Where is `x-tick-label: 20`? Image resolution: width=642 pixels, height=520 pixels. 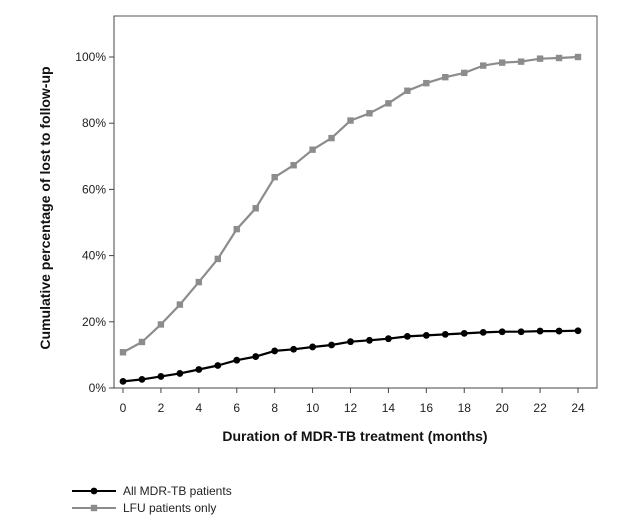 x-tick-label: 20 is located at coordinates (502, 408).